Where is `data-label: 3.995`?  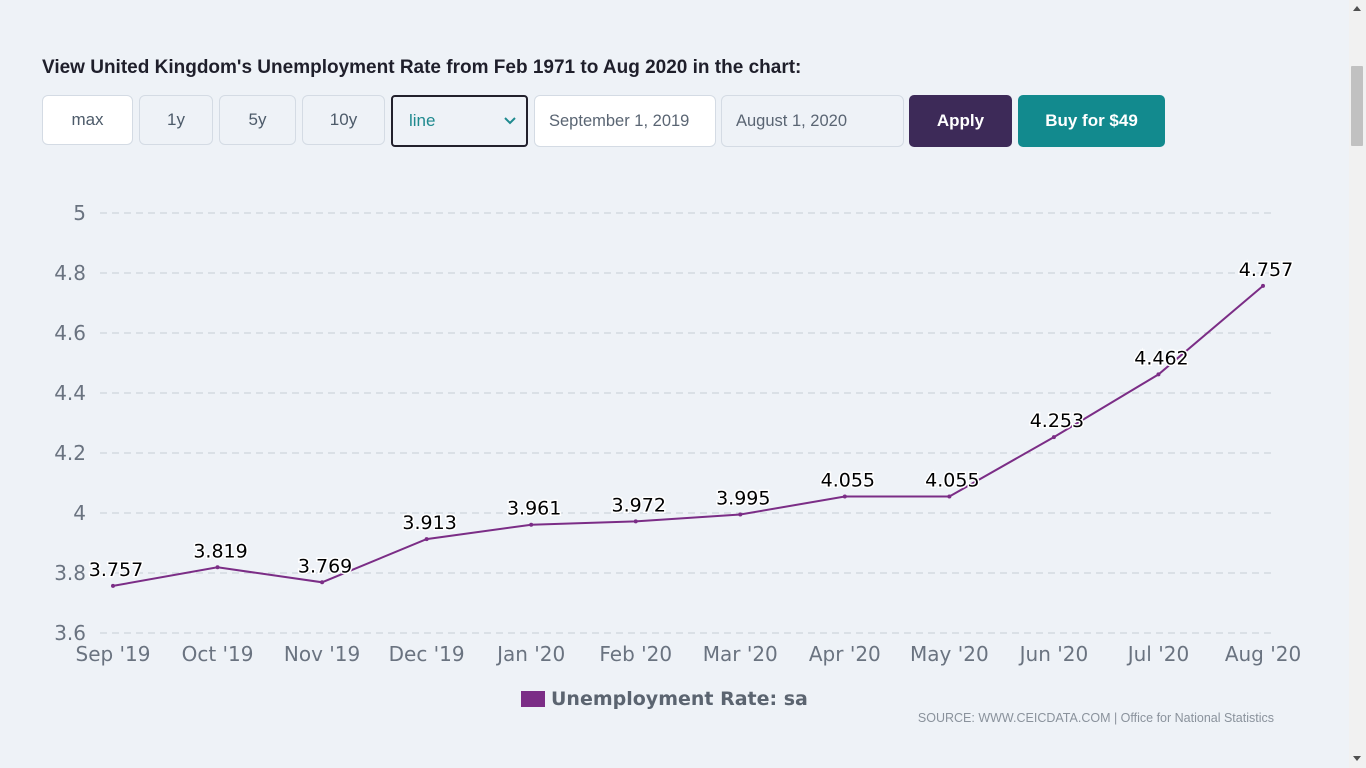
data-label: 3.995 is located at coordinates (743, 499).